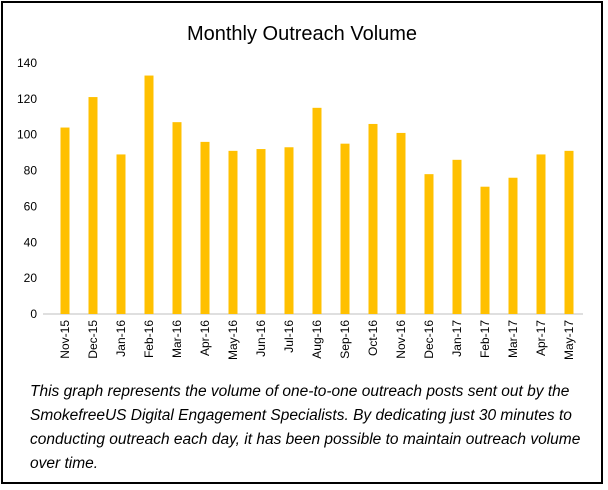  Describe the element at coordinates (513, 339) in the screenshot. I see `x-tick-label: Mar-17` at that location.